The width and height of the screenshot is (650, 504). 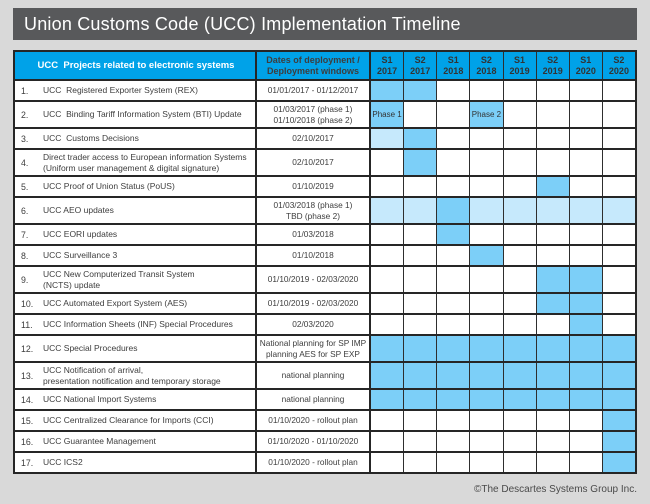 I want to click on dates-cell: 01/10/2019, so click(x=312, y=186).